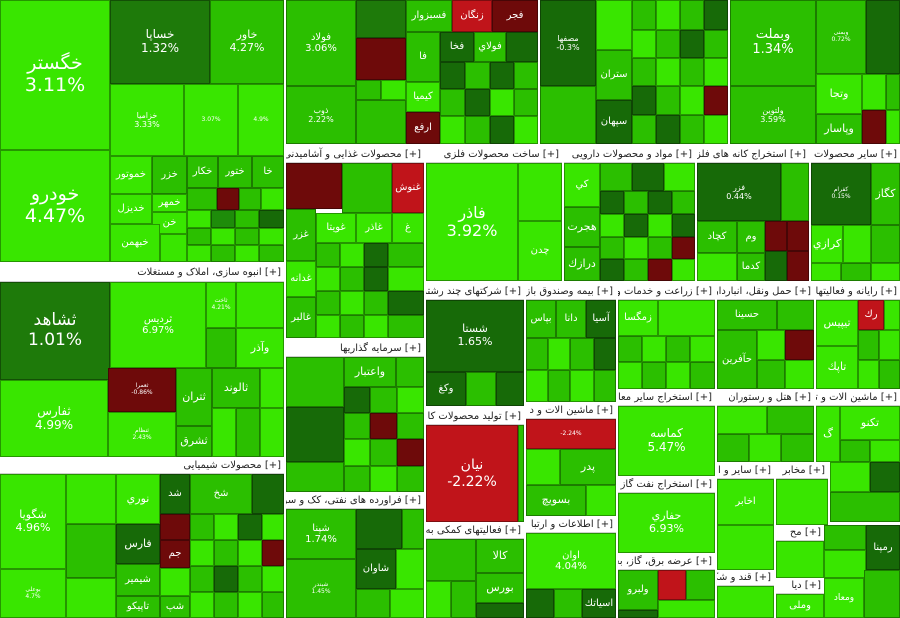 The height and width of the screenshot is (618, 900). Describe the element at coordinates (194, 397) in the screenshot. I see `stock-tile-stran: ثتران` at that location.